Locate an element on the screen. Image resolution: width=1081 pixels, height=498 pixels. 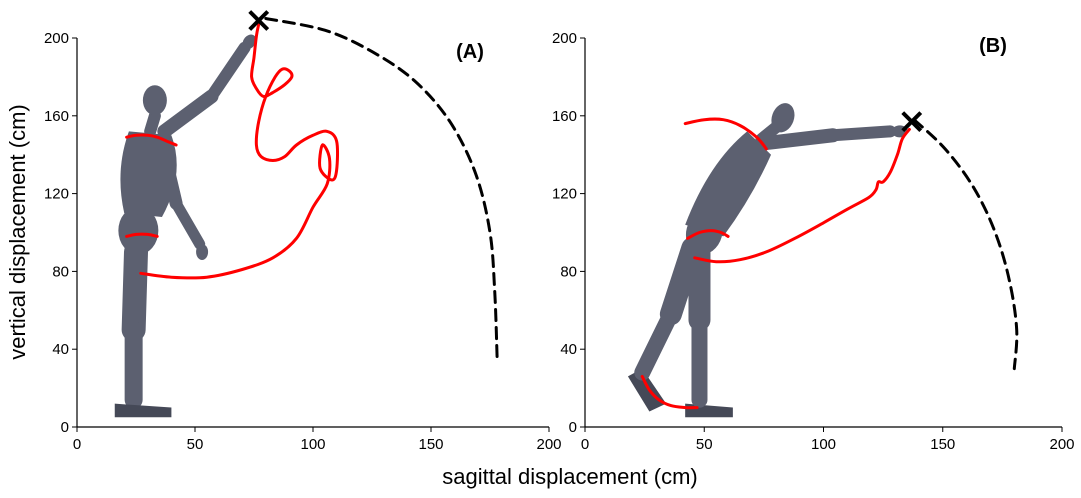
figure-forearm-down is located at coordinates (188, 223).